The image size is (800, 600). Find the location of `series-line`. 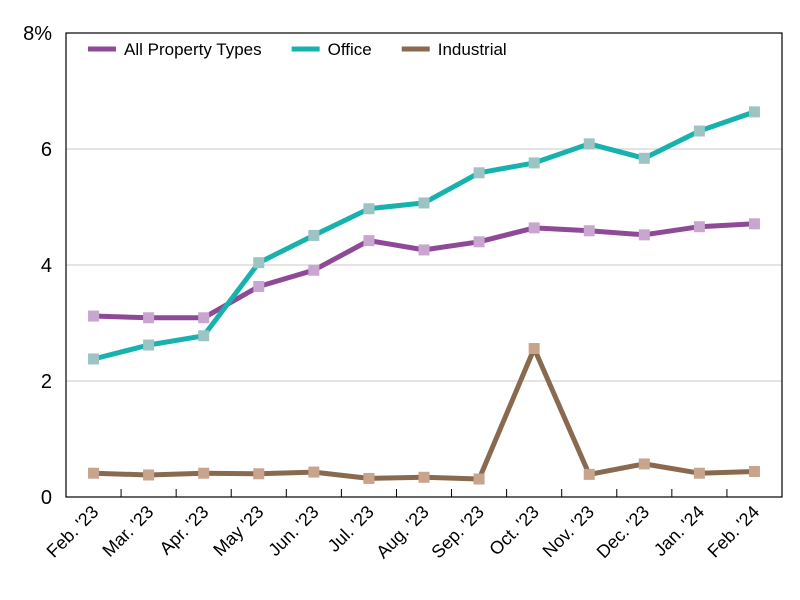

series-line is located at coordinates (424, 271).